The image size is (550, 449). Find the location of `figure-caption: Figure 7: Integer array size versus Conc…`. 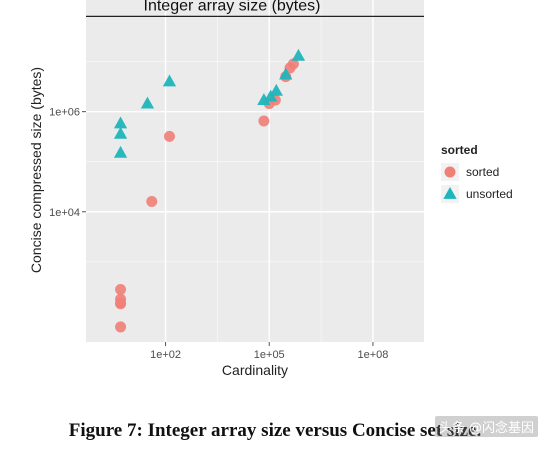

figure-caption: Figure 7: Integer array size versus Conc… is located at coordinates (275, 430).